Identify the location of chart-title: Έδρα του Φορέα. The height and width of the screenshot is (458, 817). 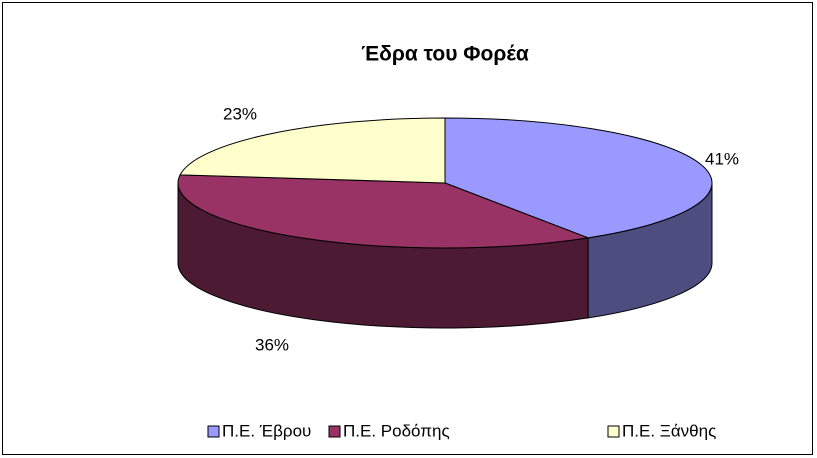
(445, 54).